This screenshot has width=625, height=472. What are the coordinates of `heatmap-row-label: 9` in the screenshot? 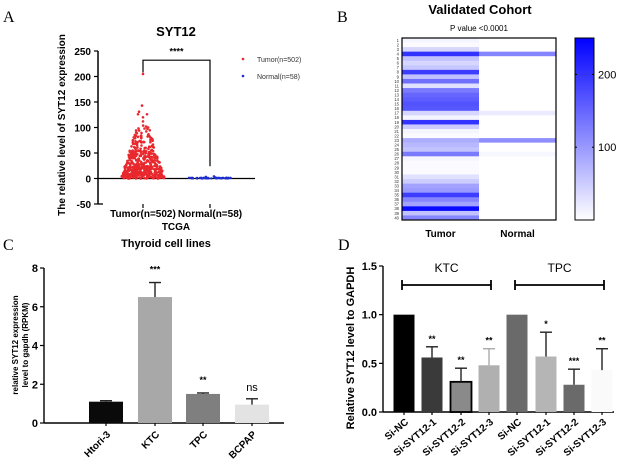 It's located at (398, 76).